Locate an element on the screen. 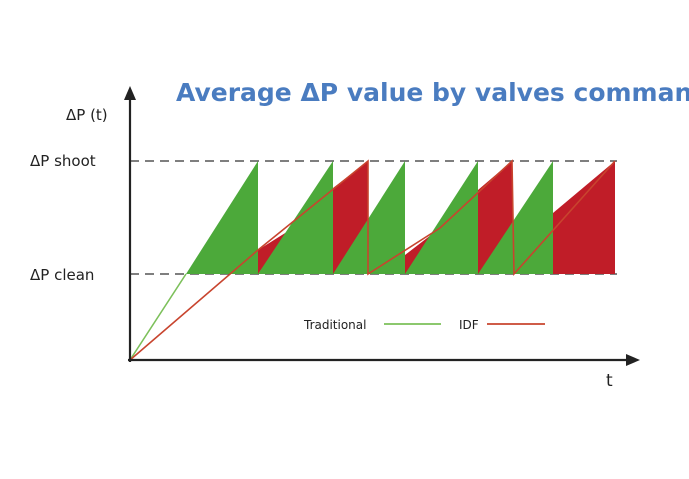 This screenshot has height=479, width=689. traditional-areas is located at coordinates (369, 217).